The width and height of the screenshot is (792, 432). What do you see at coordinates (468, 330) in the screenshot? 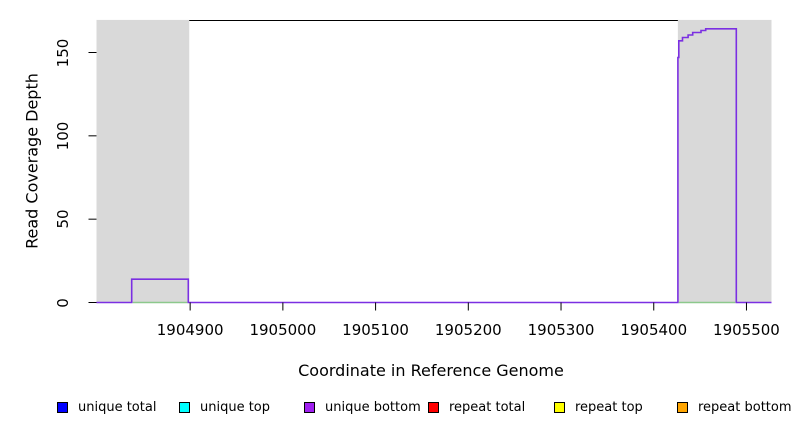
I see `x-tick-label: 1905200` at bounding box center [468, 330].